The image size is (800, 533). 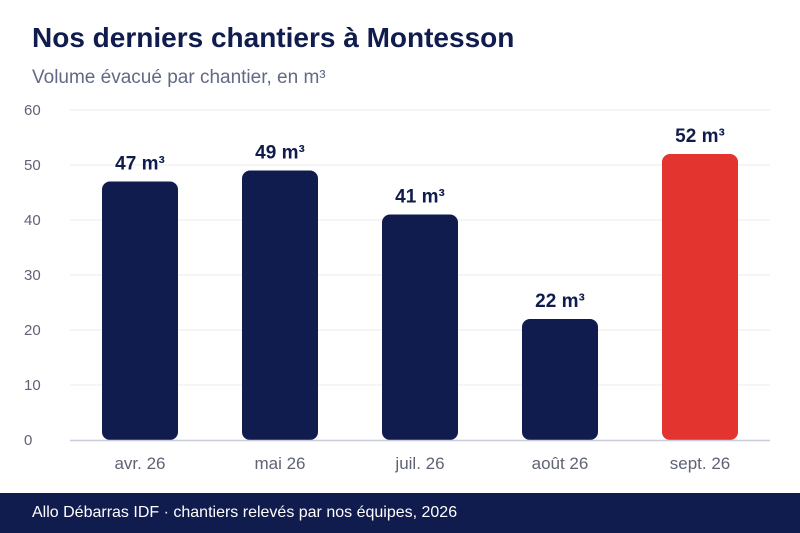 I want to click on x-axis-ticks: avr. 26 mai 26 juil. 26 août 26 sept. 26, so click(x=422, y=463).